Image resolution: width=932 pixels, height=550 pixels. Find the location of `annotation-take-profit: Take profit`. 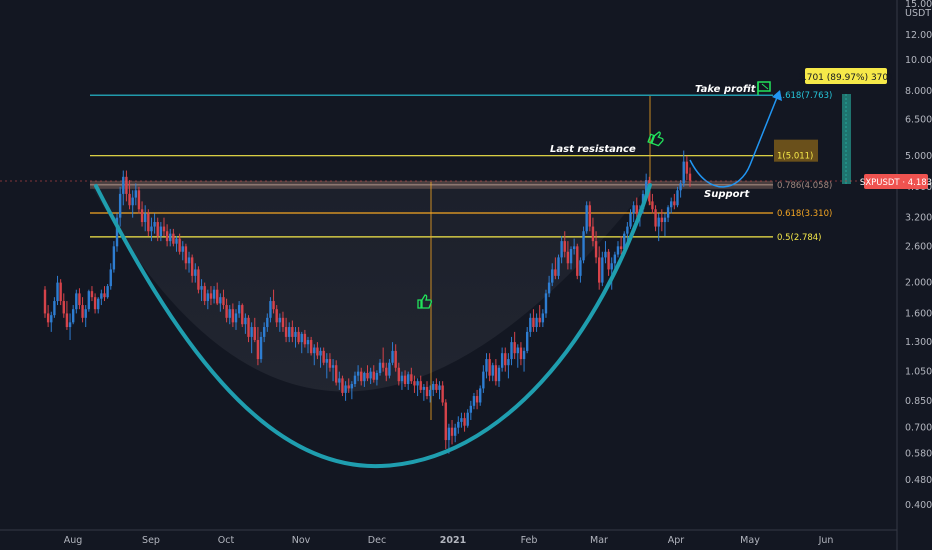

annotation-take-profit: Take profit is located at coordinates (726, 89).